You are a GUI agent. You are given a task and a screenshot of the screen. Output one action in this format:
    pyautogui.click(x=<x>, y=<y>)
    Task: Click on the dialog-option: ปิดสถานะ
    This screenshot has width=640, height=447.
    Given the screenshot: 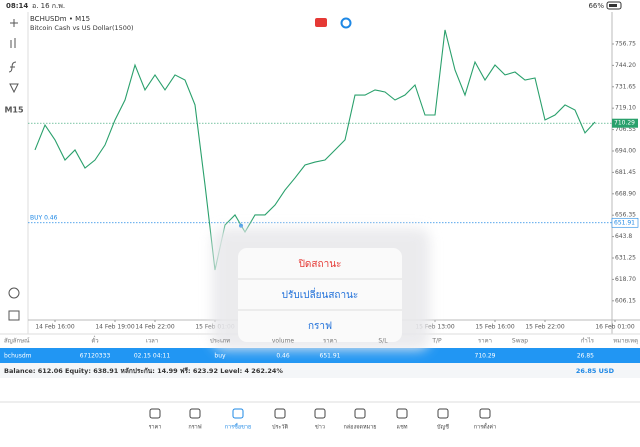 What is the action you would take?
    pyautogui.click(x=319, y=264)
    